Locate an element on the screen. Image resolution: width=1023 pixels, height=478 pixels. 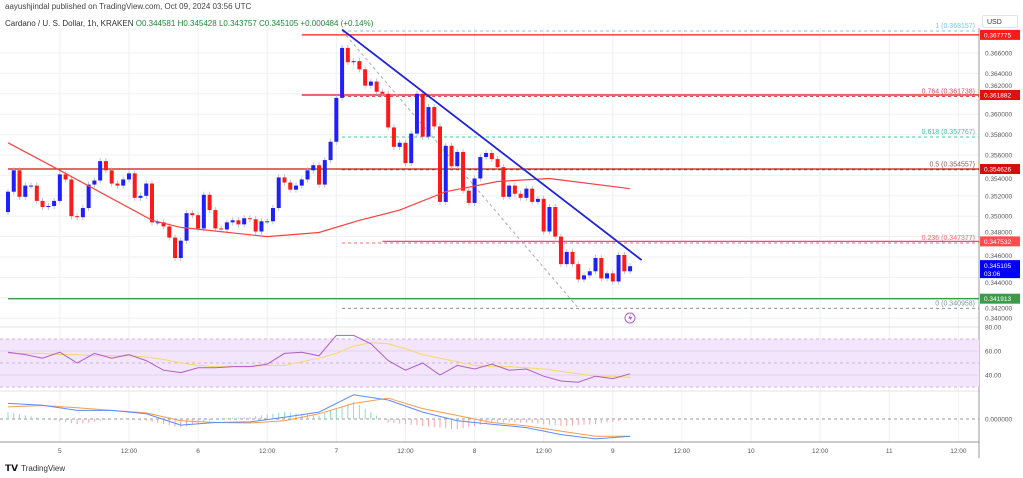
price-level-badge-label: 0.361882 is located at coordinates (997, 96).